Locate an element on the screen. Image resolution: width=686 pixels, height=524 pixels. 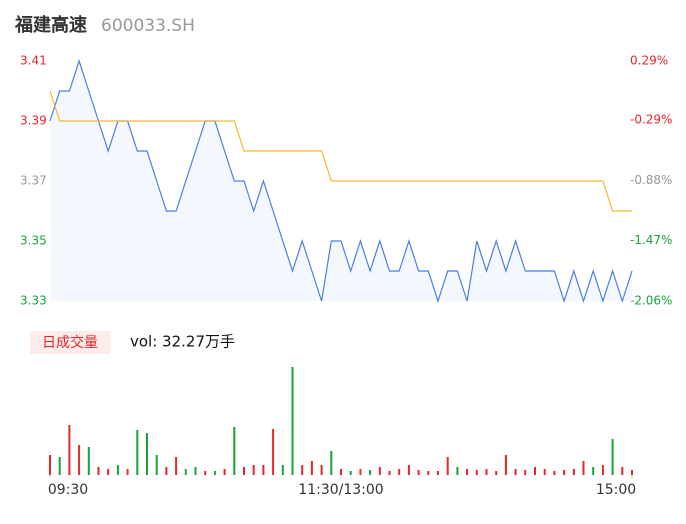
x-tick-label: 15:00 is located at coordinates (616, 490).